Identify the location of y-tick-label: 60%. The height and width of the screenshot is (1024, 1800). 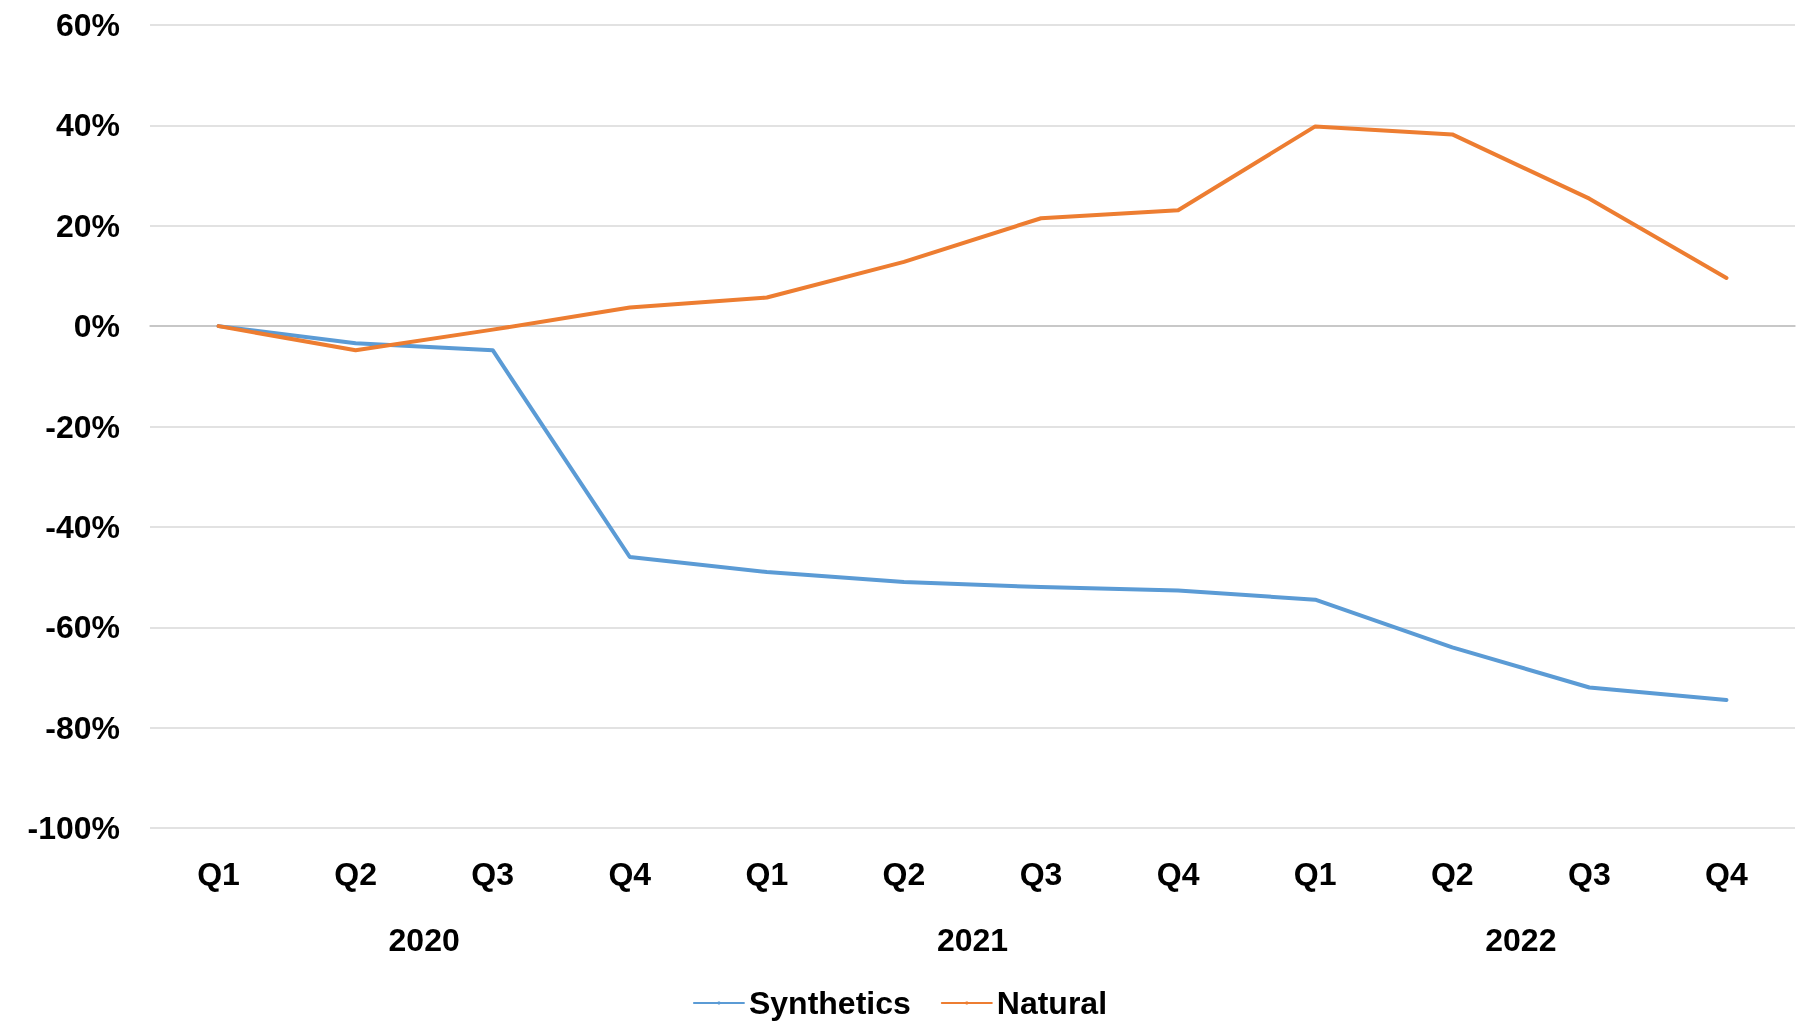
(87, 25).